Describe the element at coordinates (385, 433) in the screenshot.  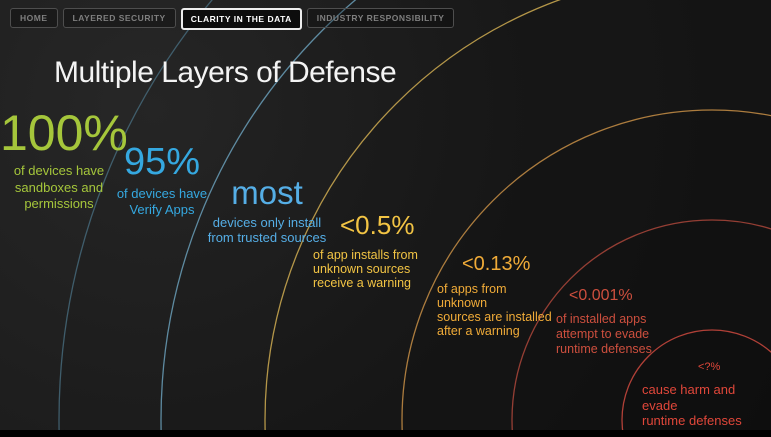
I see `letterbox-bar` at that location.